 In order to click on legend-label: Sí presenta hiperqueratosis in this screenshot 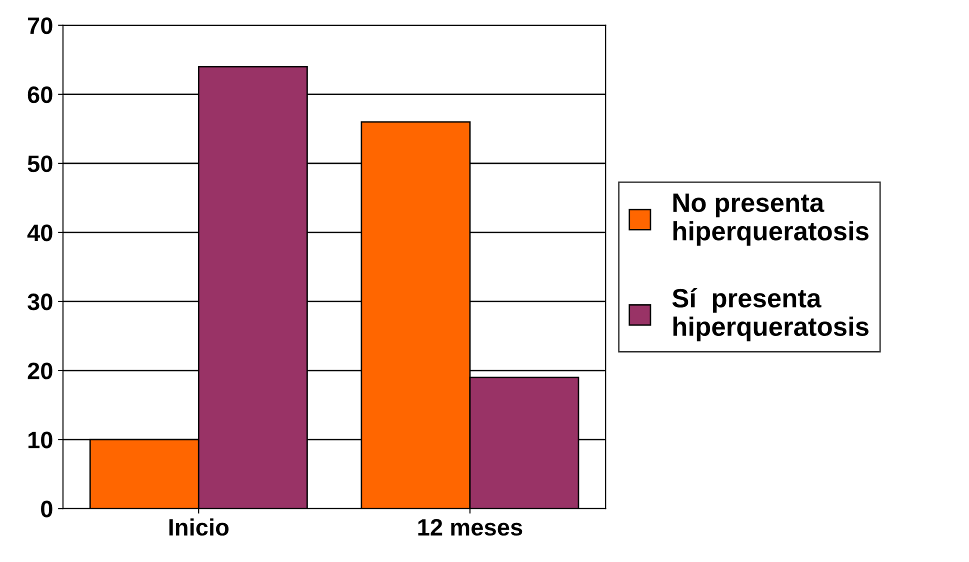, I will do `click(770, 315)`.